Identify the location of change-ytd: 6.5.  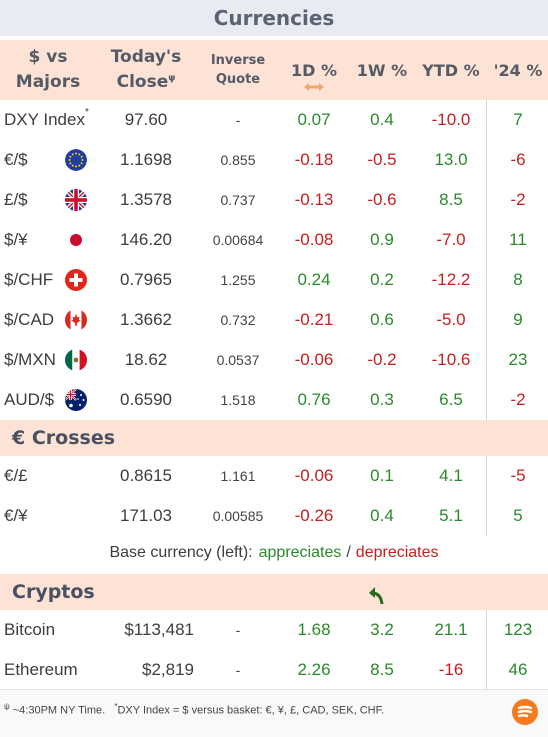
(451, 399).